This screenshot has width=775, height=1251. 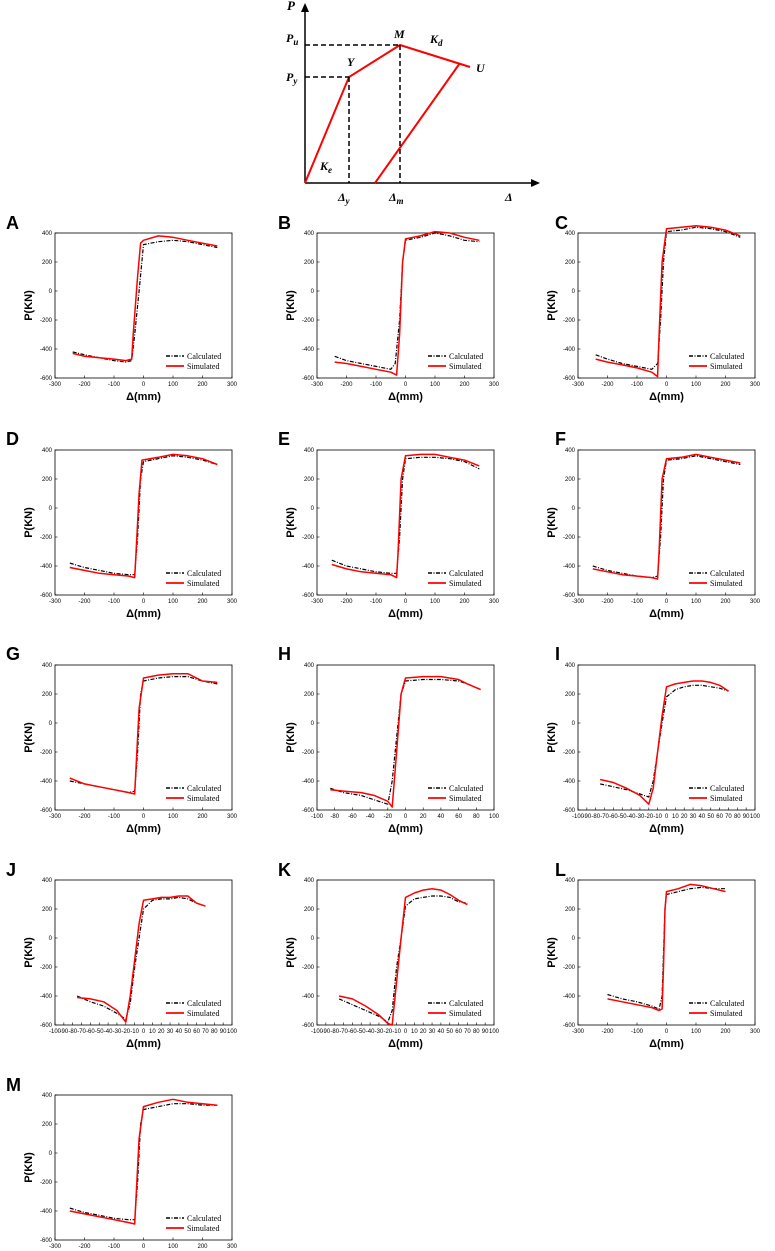 I want to click on x-axis-label: Δ(mm), so click(x=405, y=397).